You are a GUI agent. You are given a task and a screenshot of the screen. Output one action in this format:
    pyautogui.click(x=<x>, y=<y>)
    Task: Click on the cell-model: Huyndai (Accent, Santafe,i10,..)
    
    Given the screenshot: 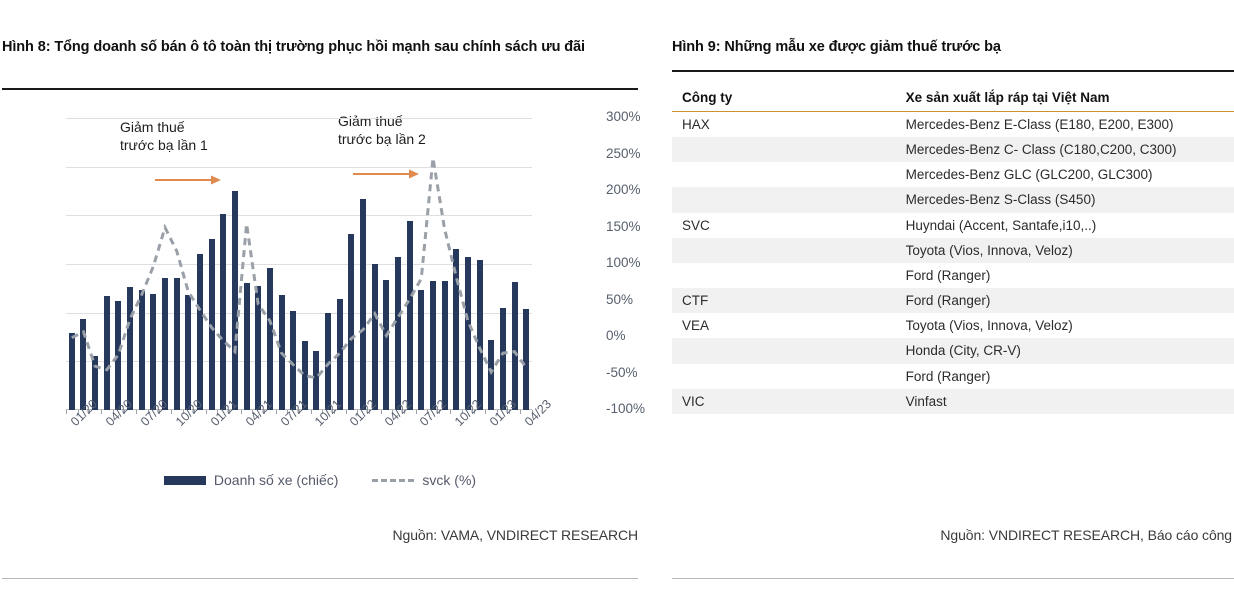 What is the action you would take?
    pyautogui.click(x=1001, y=225)
    